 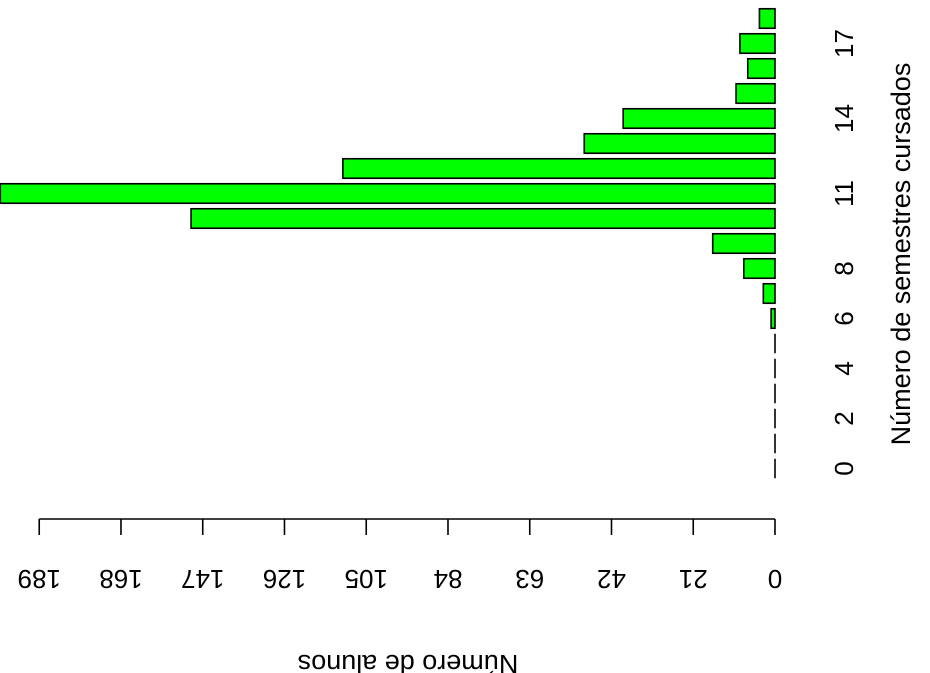 What do you see at coordinates (901, 254) in the screenshot?
I see `y-axis-title: Número de semestres cursados` at bounding box center [901, 254].